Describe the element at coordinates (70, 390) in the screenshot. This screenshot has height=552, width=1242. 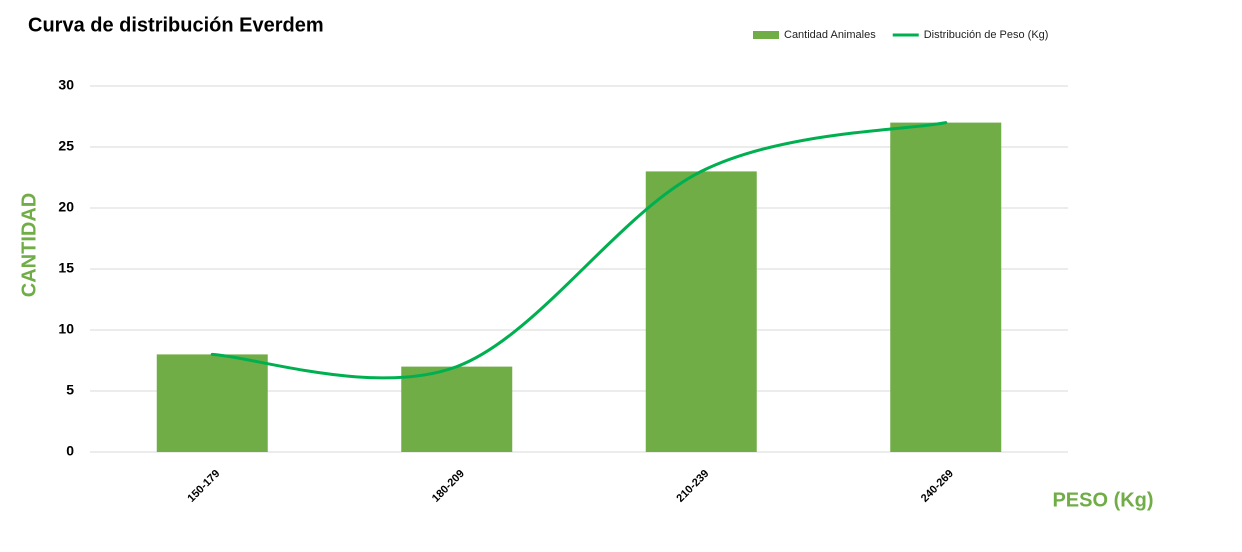
I see `y-tick-label: 5` at that location.